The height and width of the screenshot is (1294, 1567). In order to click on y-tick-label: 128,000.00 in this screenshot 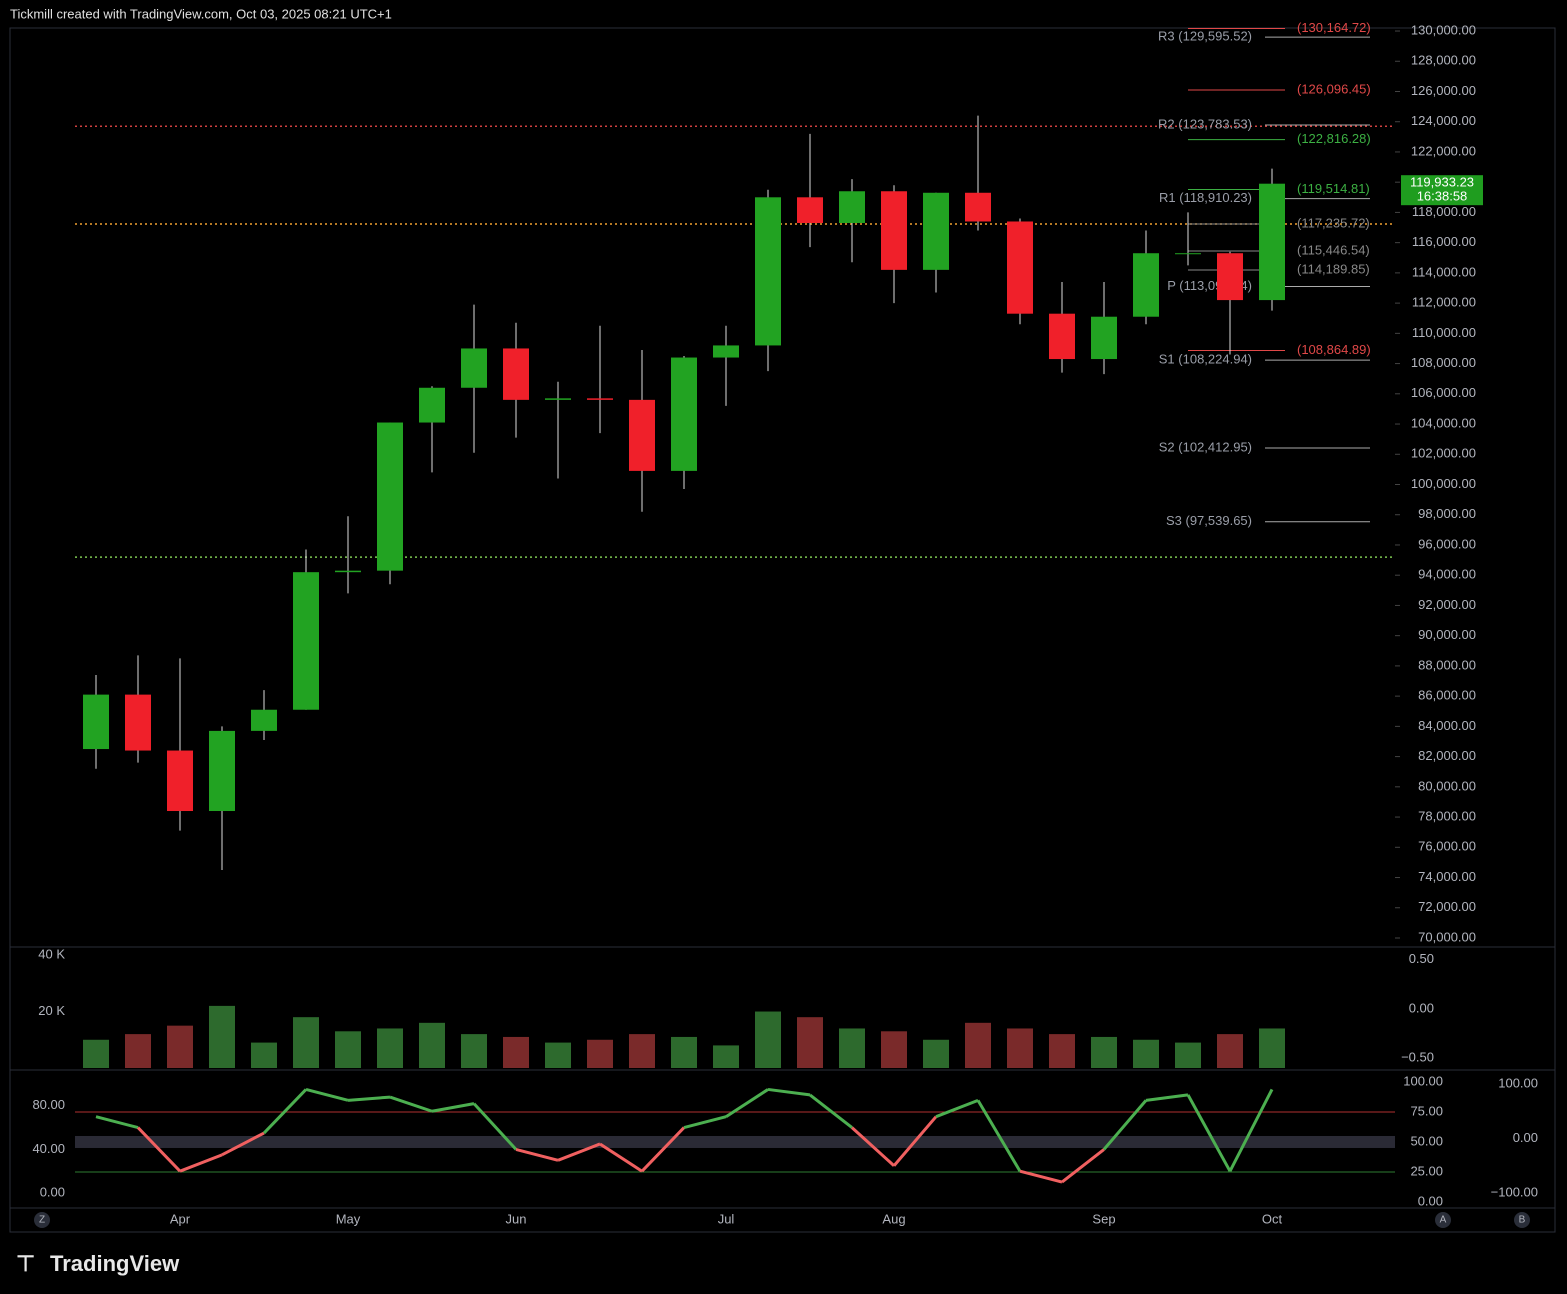, I will do `click(1443, 60)`.